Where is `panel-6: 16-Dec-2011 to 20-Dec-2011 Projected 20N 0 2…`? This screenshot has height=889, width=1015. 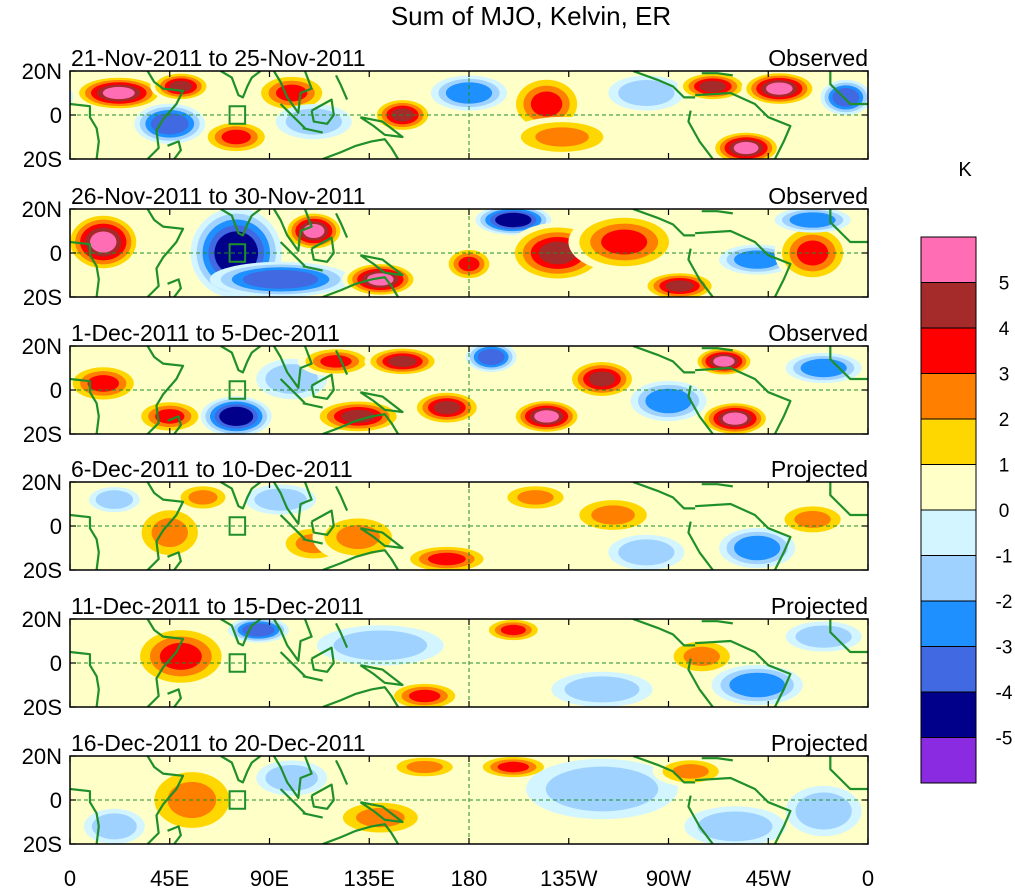 panel-6: 16-Dec-2011 to 20-Dec-2011 Projected 20N 0 2… is located at coordinates (445, 793).